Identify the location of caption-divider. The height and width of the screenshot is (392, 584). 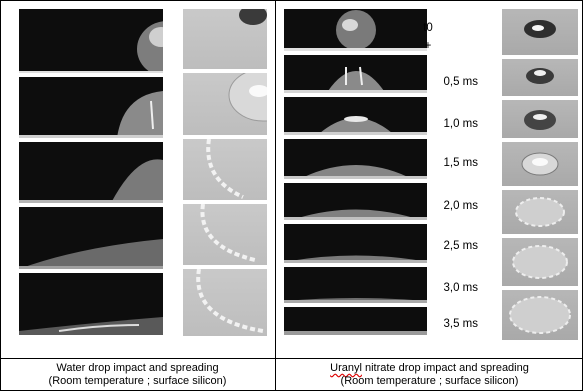
(291, 358).